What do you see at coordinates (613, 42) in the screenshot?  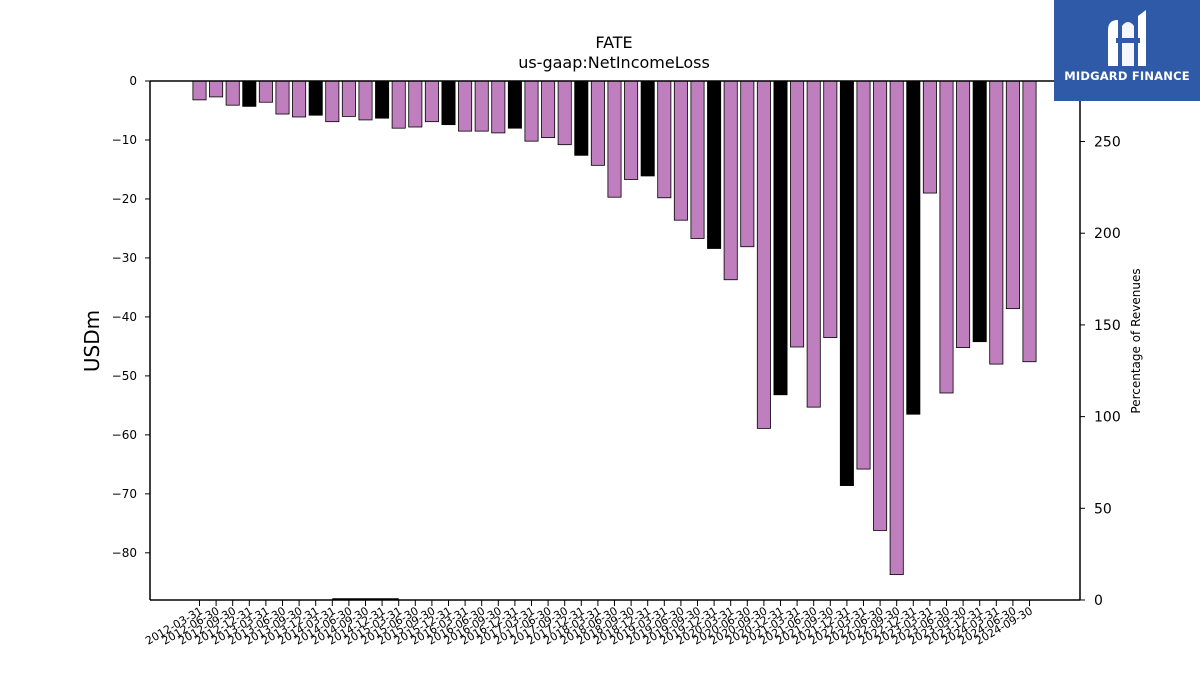 I see `chart-title: FATE` at bounding box center [613, 42].